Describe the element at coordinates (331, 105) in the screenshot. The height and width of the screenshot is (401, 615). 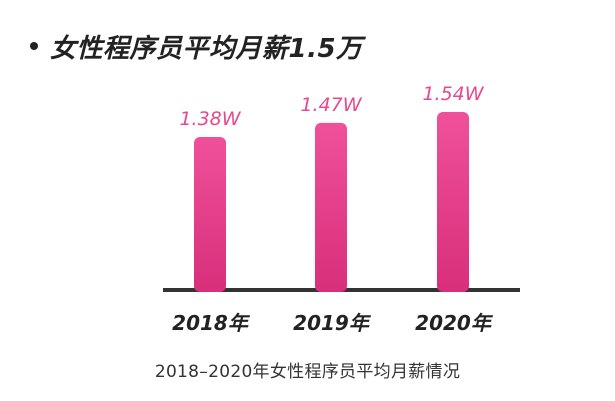
I see `data-label-1: 1.47W` at that location.